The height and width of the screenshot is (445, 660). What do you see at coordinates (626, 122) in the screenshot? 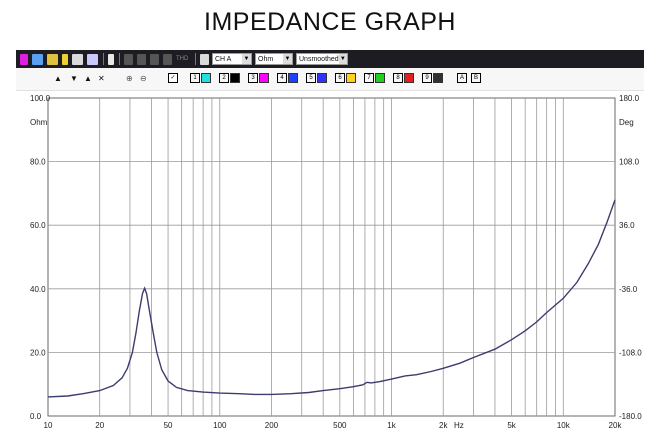
I see `y2-unit-label: Deg` at bounding box center [626, 122].